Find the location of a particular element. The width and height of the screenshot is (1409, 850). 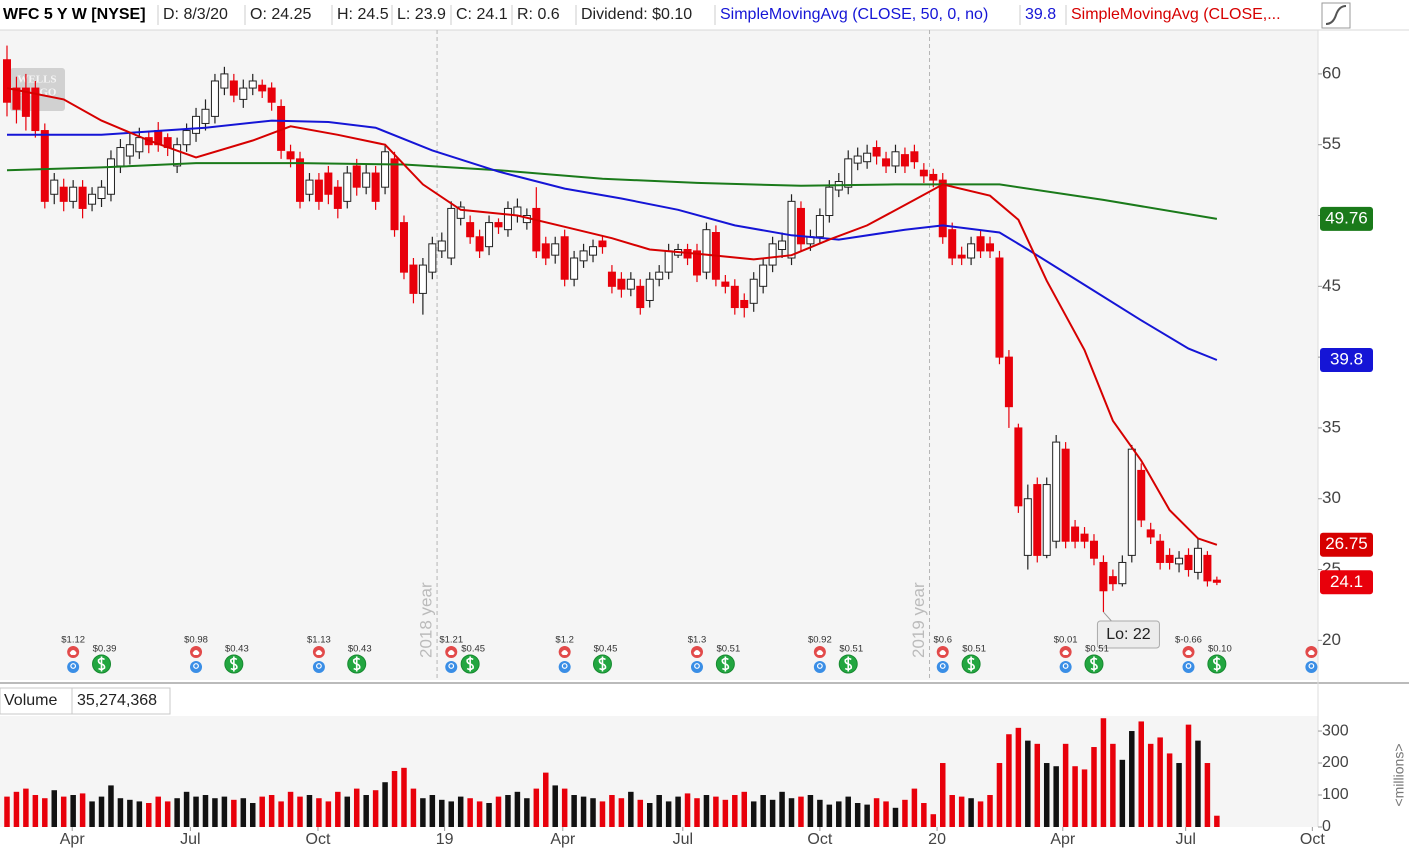

value-badge is located at coordinates (1346, 544).